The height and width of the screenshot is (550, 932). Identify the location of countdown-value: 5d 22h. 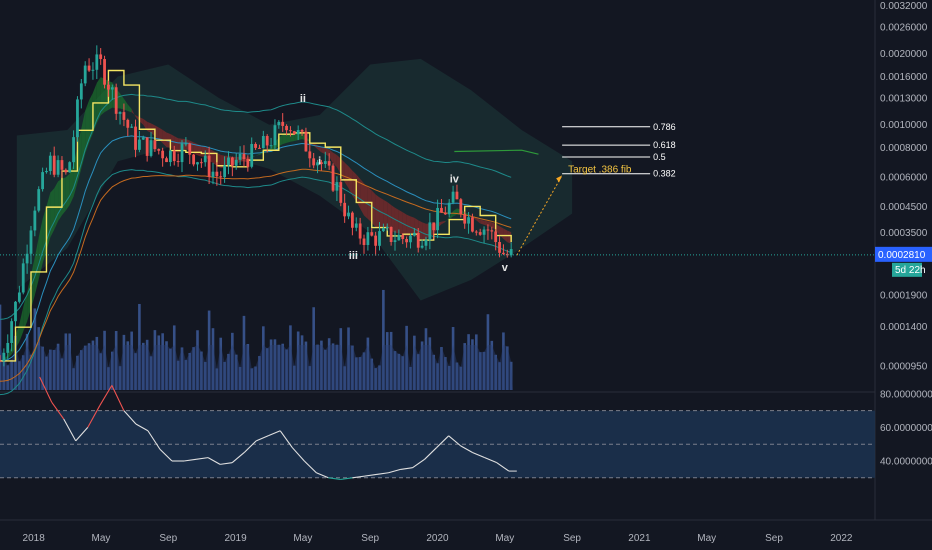
(910, 270).